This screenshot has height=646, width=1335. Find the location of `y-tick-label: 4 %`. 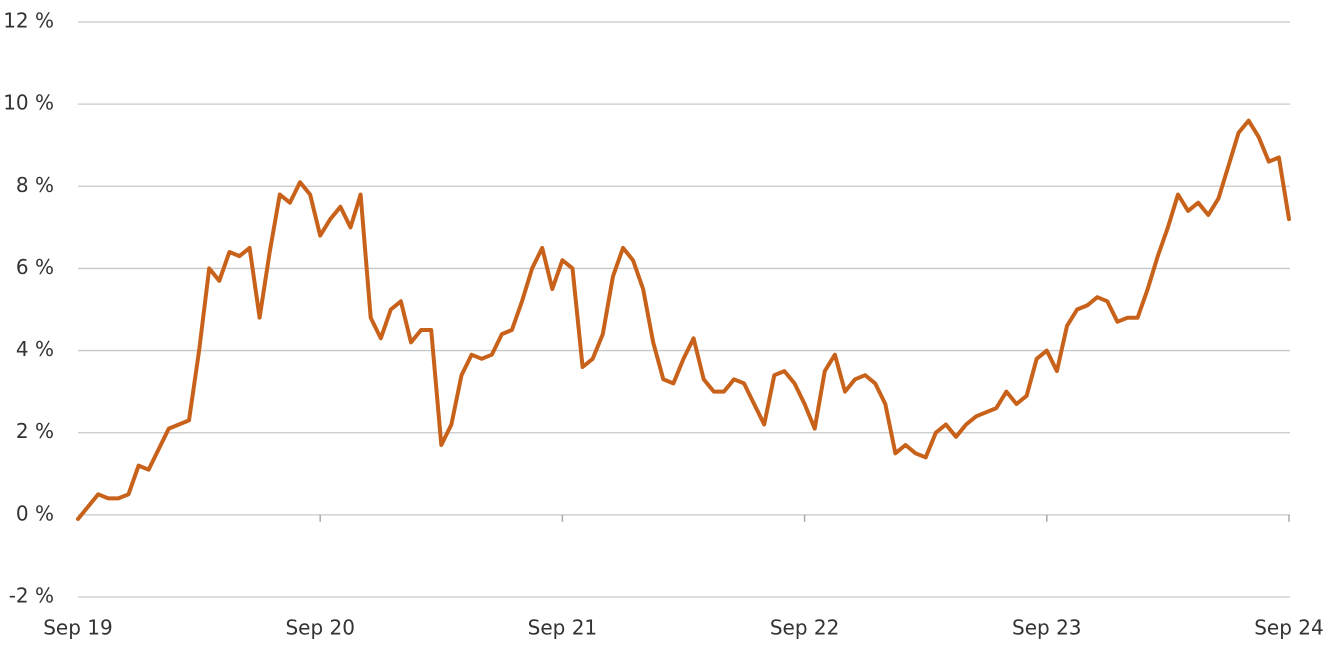

y-tick-label: 4 % is located at coordinates (35, 349).